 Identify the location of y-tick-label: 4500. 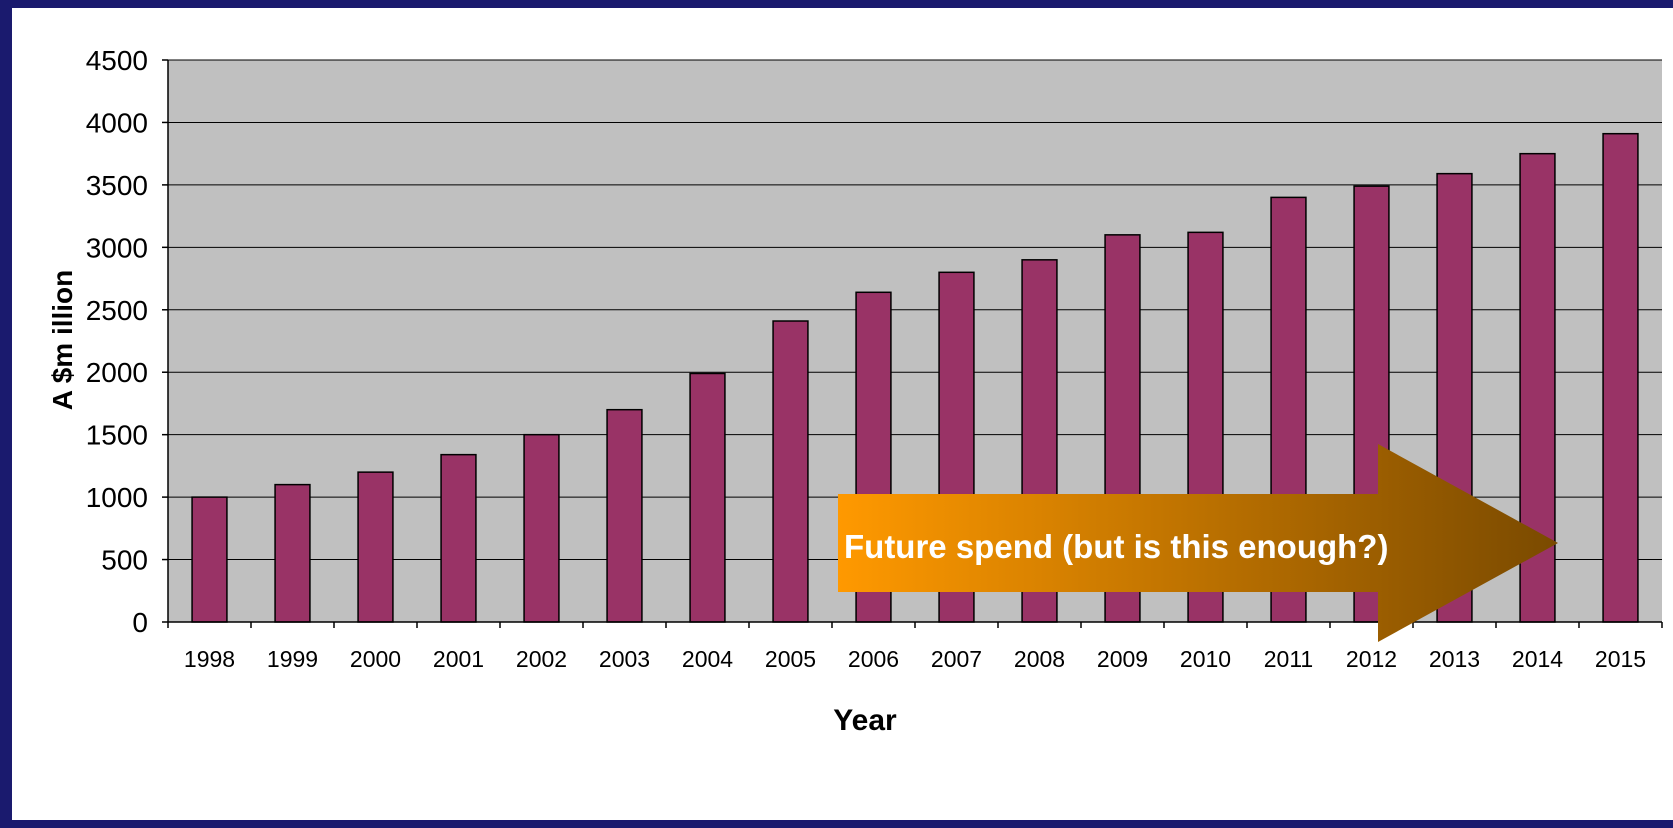
(117, 60).